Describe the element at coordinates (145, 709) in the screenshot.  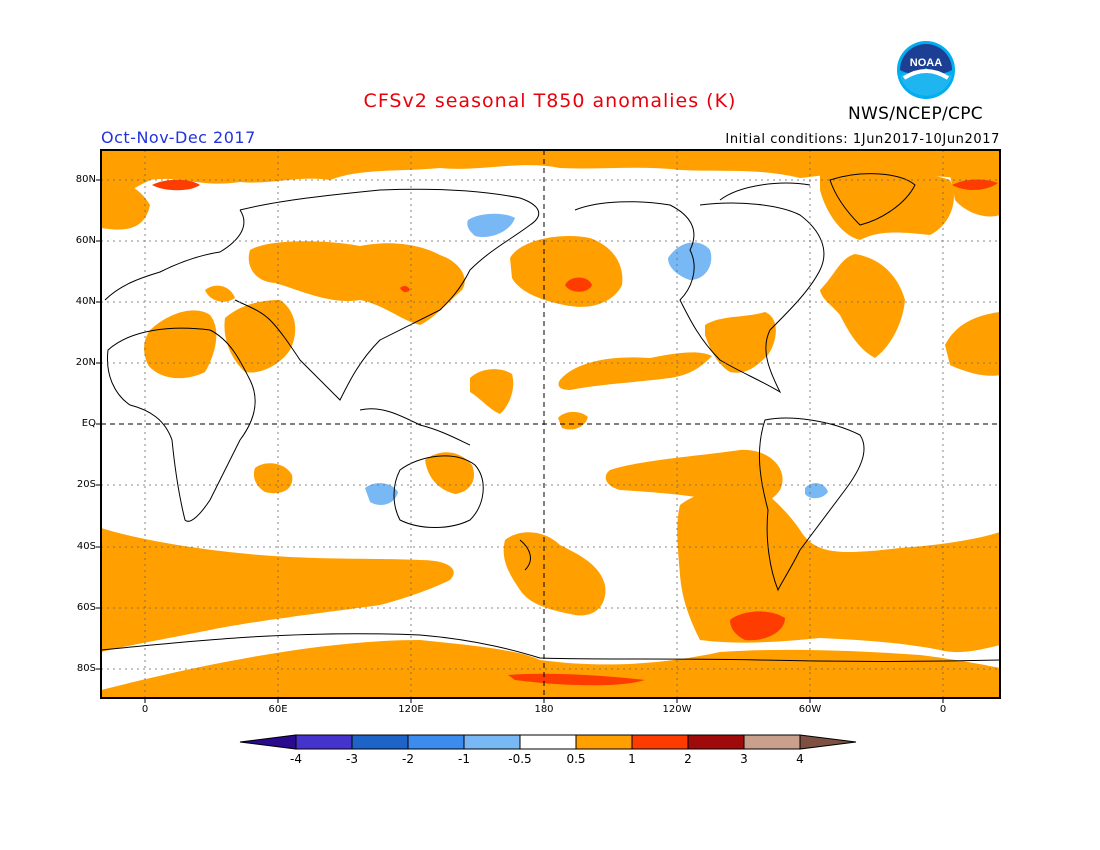
I see `lon-label-0: 0` at that location.